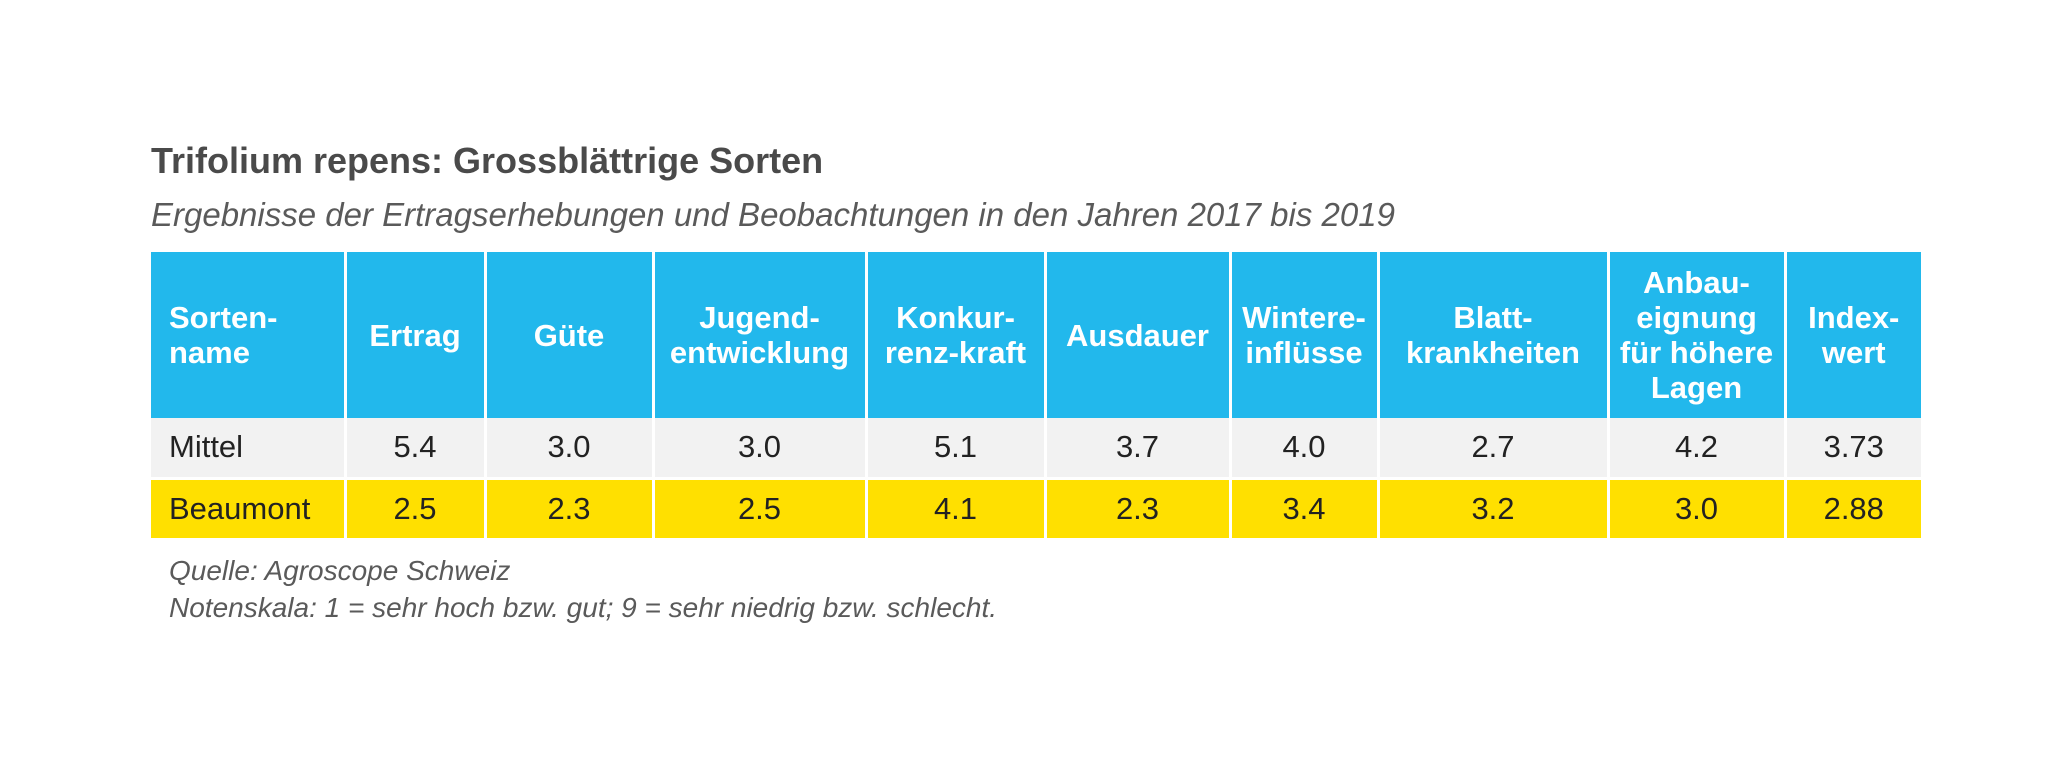 This screenshot has width=2067, height=768. Describe the element at coordinates (1696, 282) in the screenshot. I see `header-line: Anbau-` at that location.